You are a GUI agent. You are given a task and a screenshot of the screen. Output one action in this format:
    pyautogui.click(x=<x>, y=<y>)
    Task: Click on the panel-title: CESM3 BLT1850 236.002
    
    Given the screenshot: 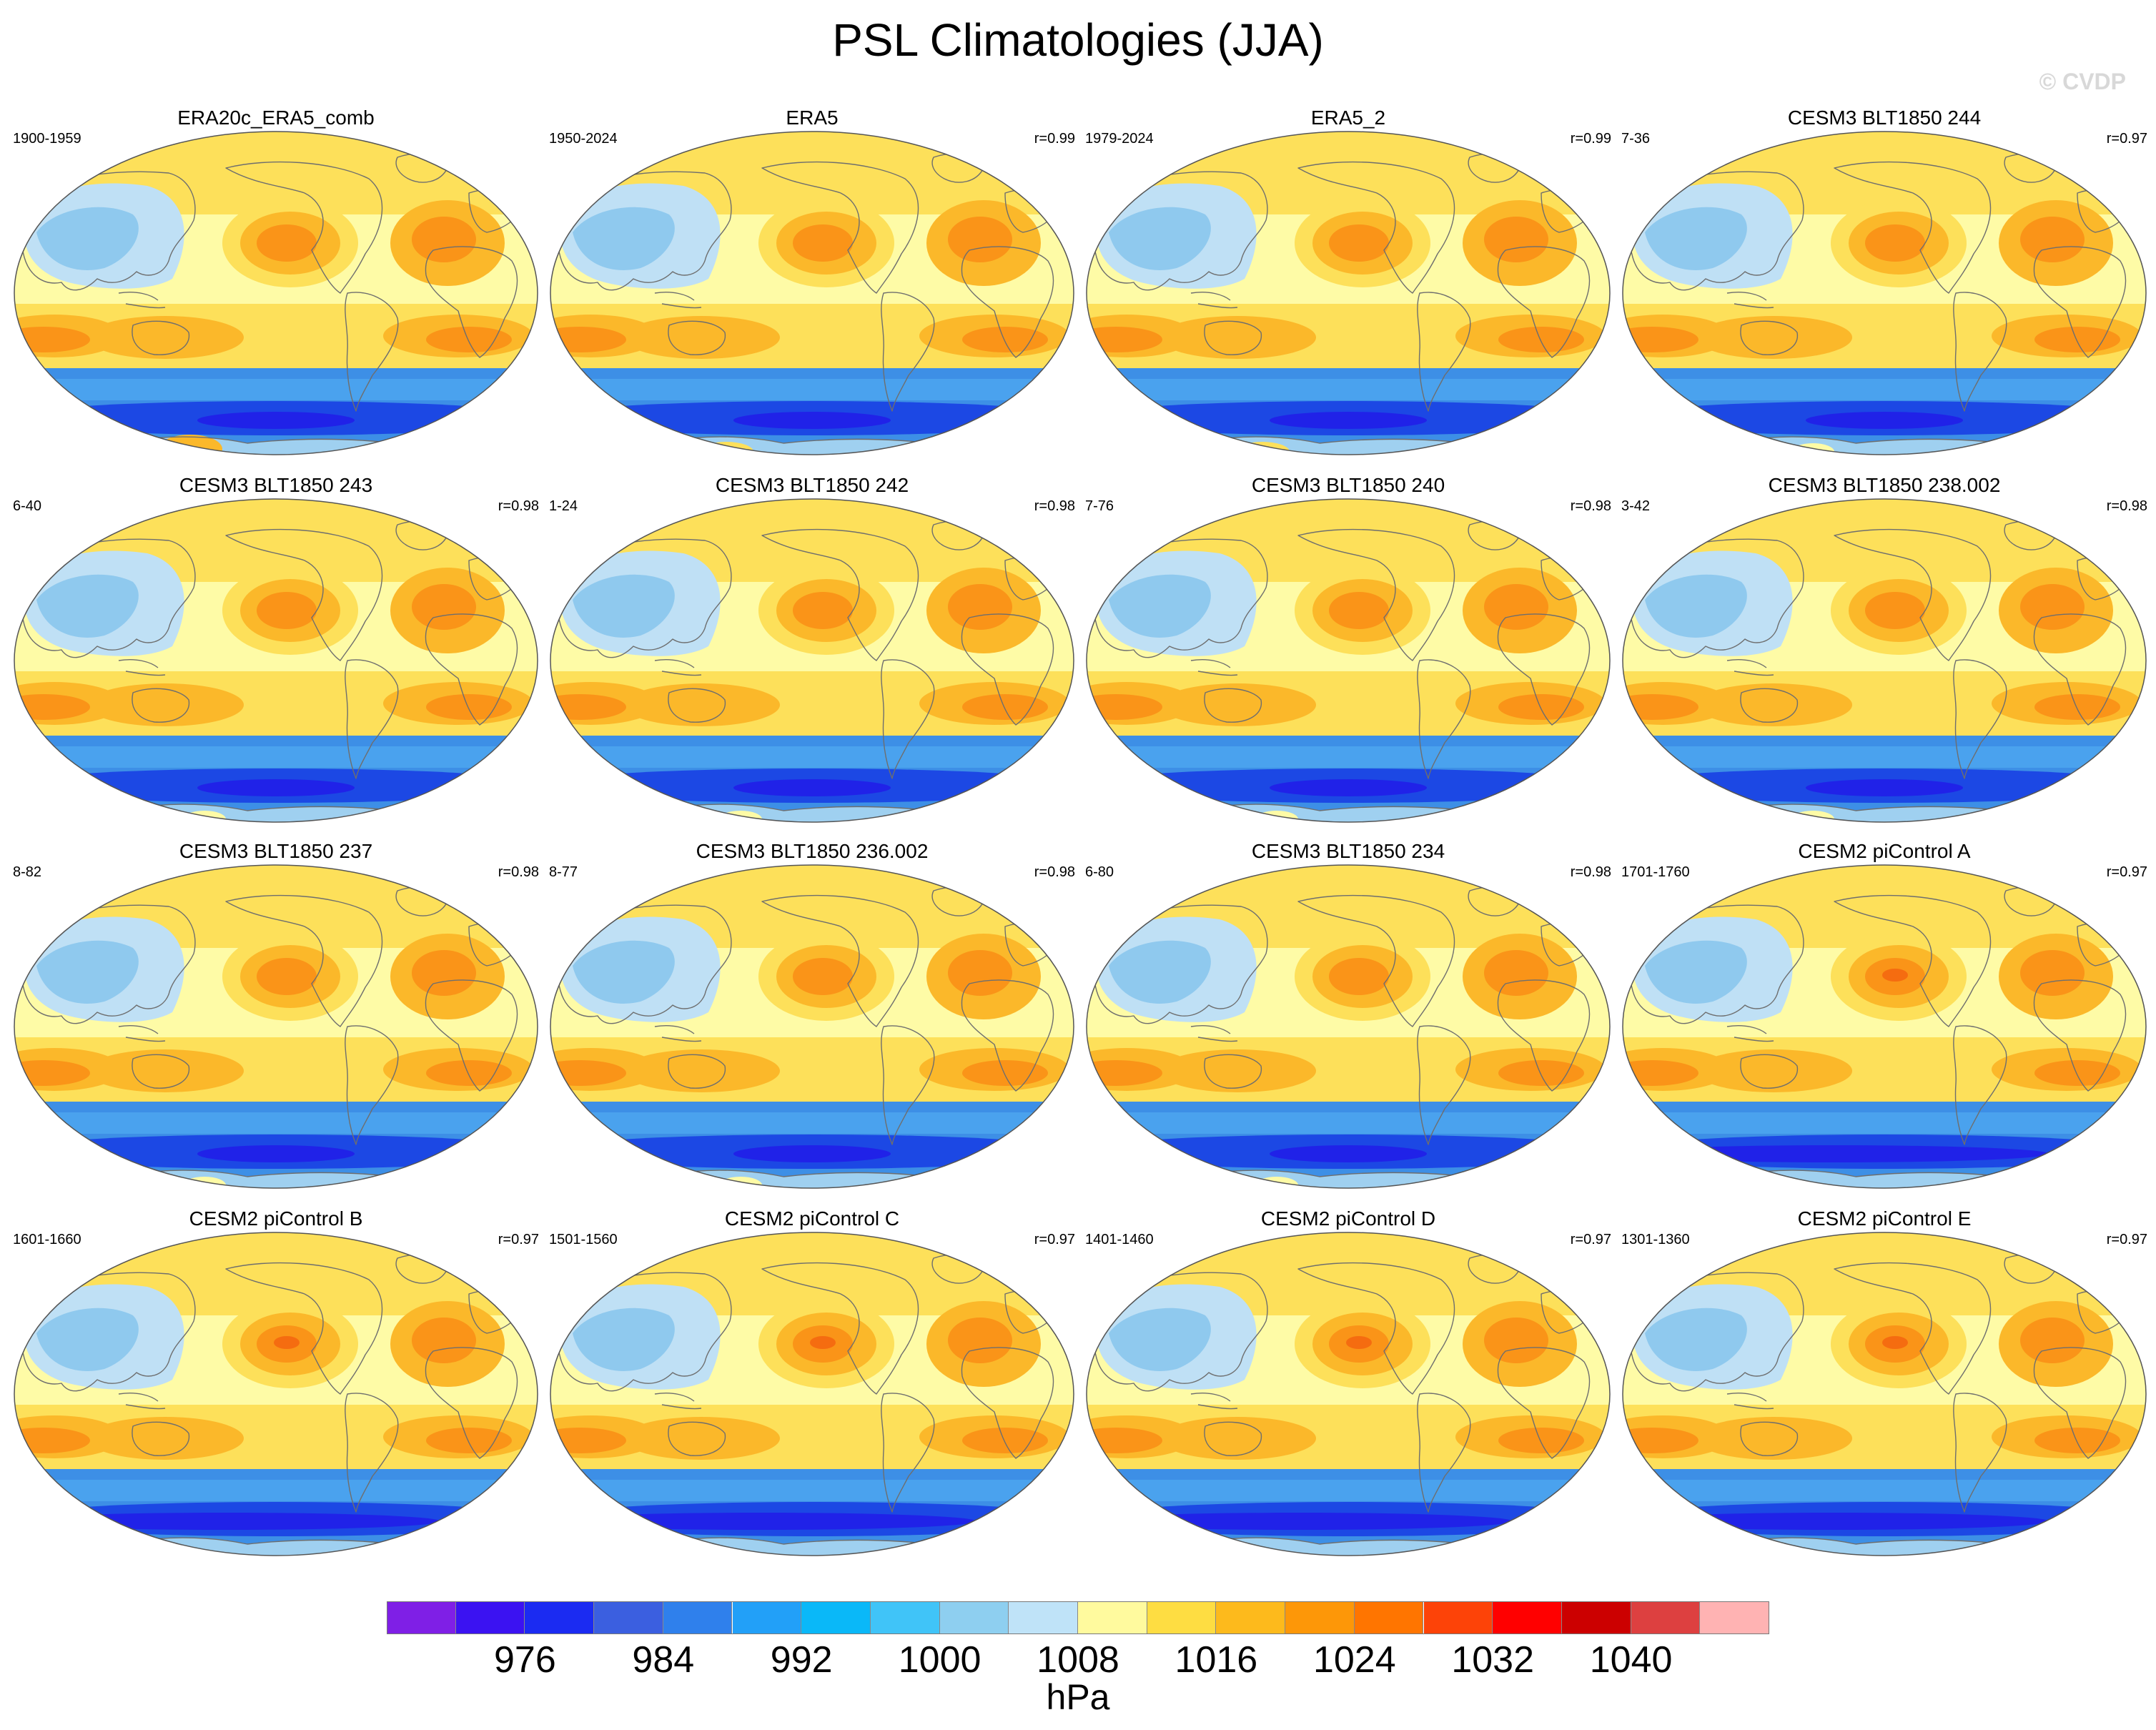 What is the action you would take?
    pyautogui.click(x=812, y=851)
    